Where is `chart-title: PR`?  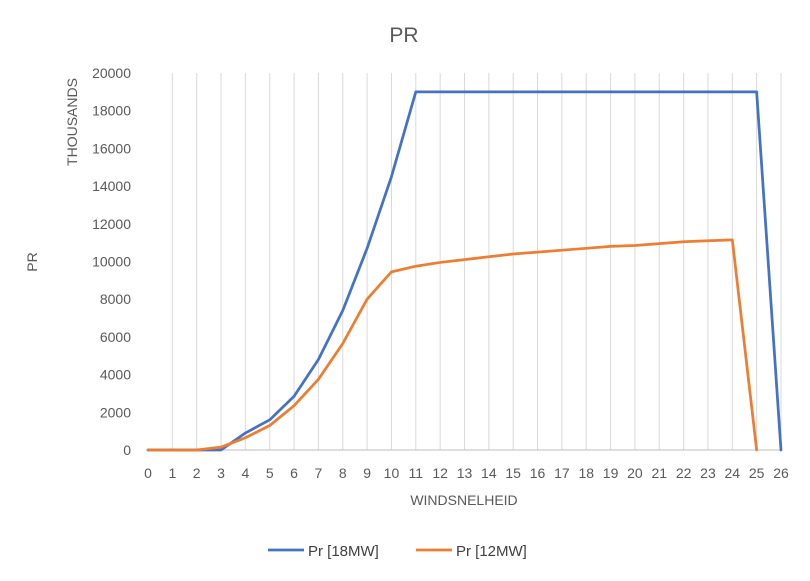 chart-title: PR is located at coordinates (403, 35).